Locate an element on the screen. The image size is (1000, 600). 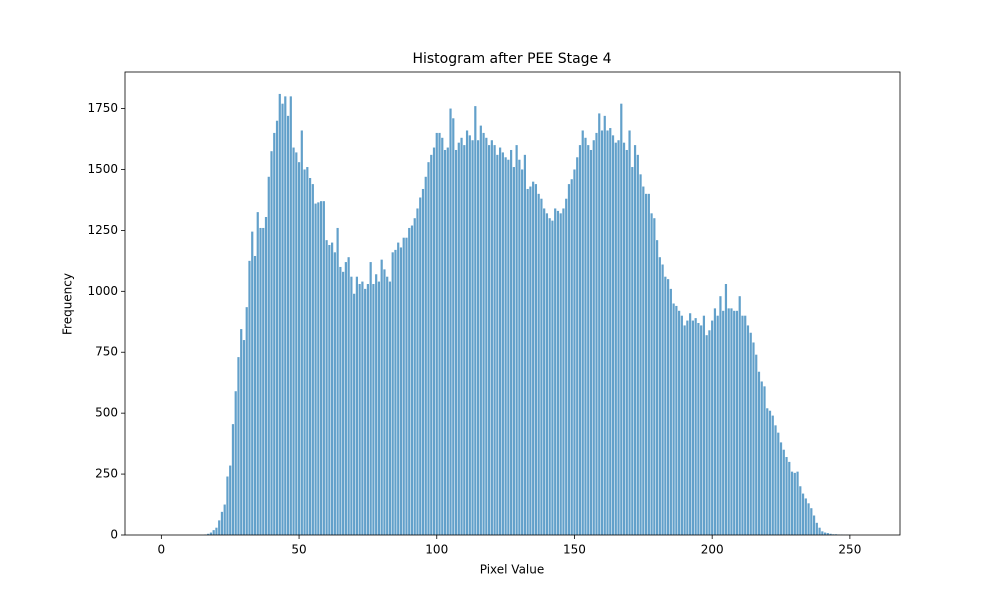
chart-title: Histogram after PEE Stage 4 is located at coordinates (511, 59).